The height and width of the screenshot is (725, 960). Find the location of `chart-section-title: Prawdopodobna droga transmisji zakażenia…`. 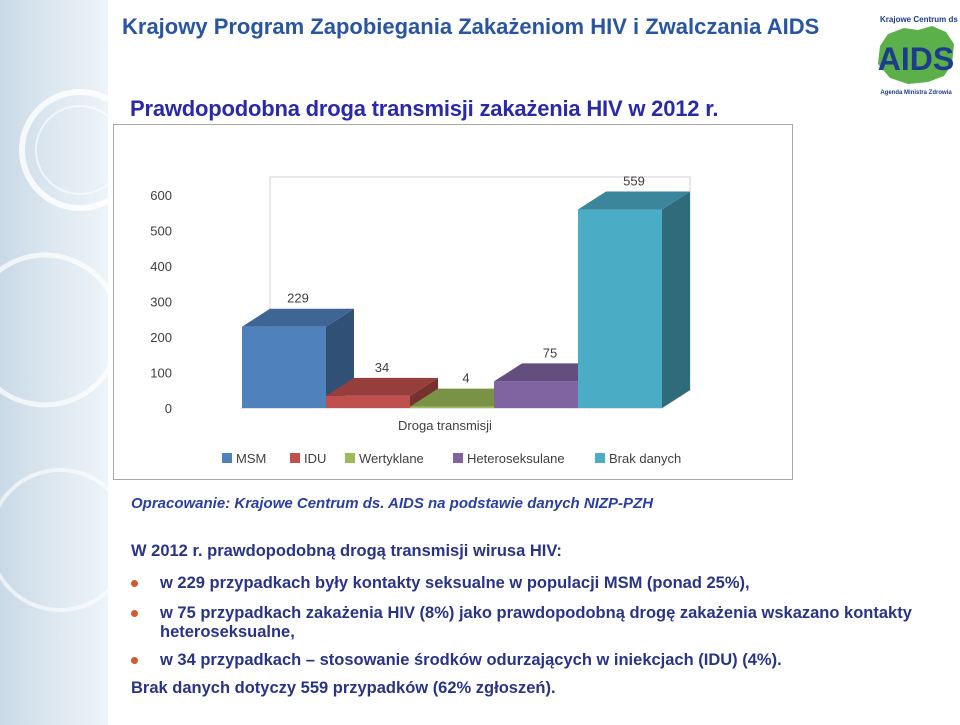

chart-section-title: Prawdopodobna droga transmisji zakażenia… is located at coordinates (424, 108).